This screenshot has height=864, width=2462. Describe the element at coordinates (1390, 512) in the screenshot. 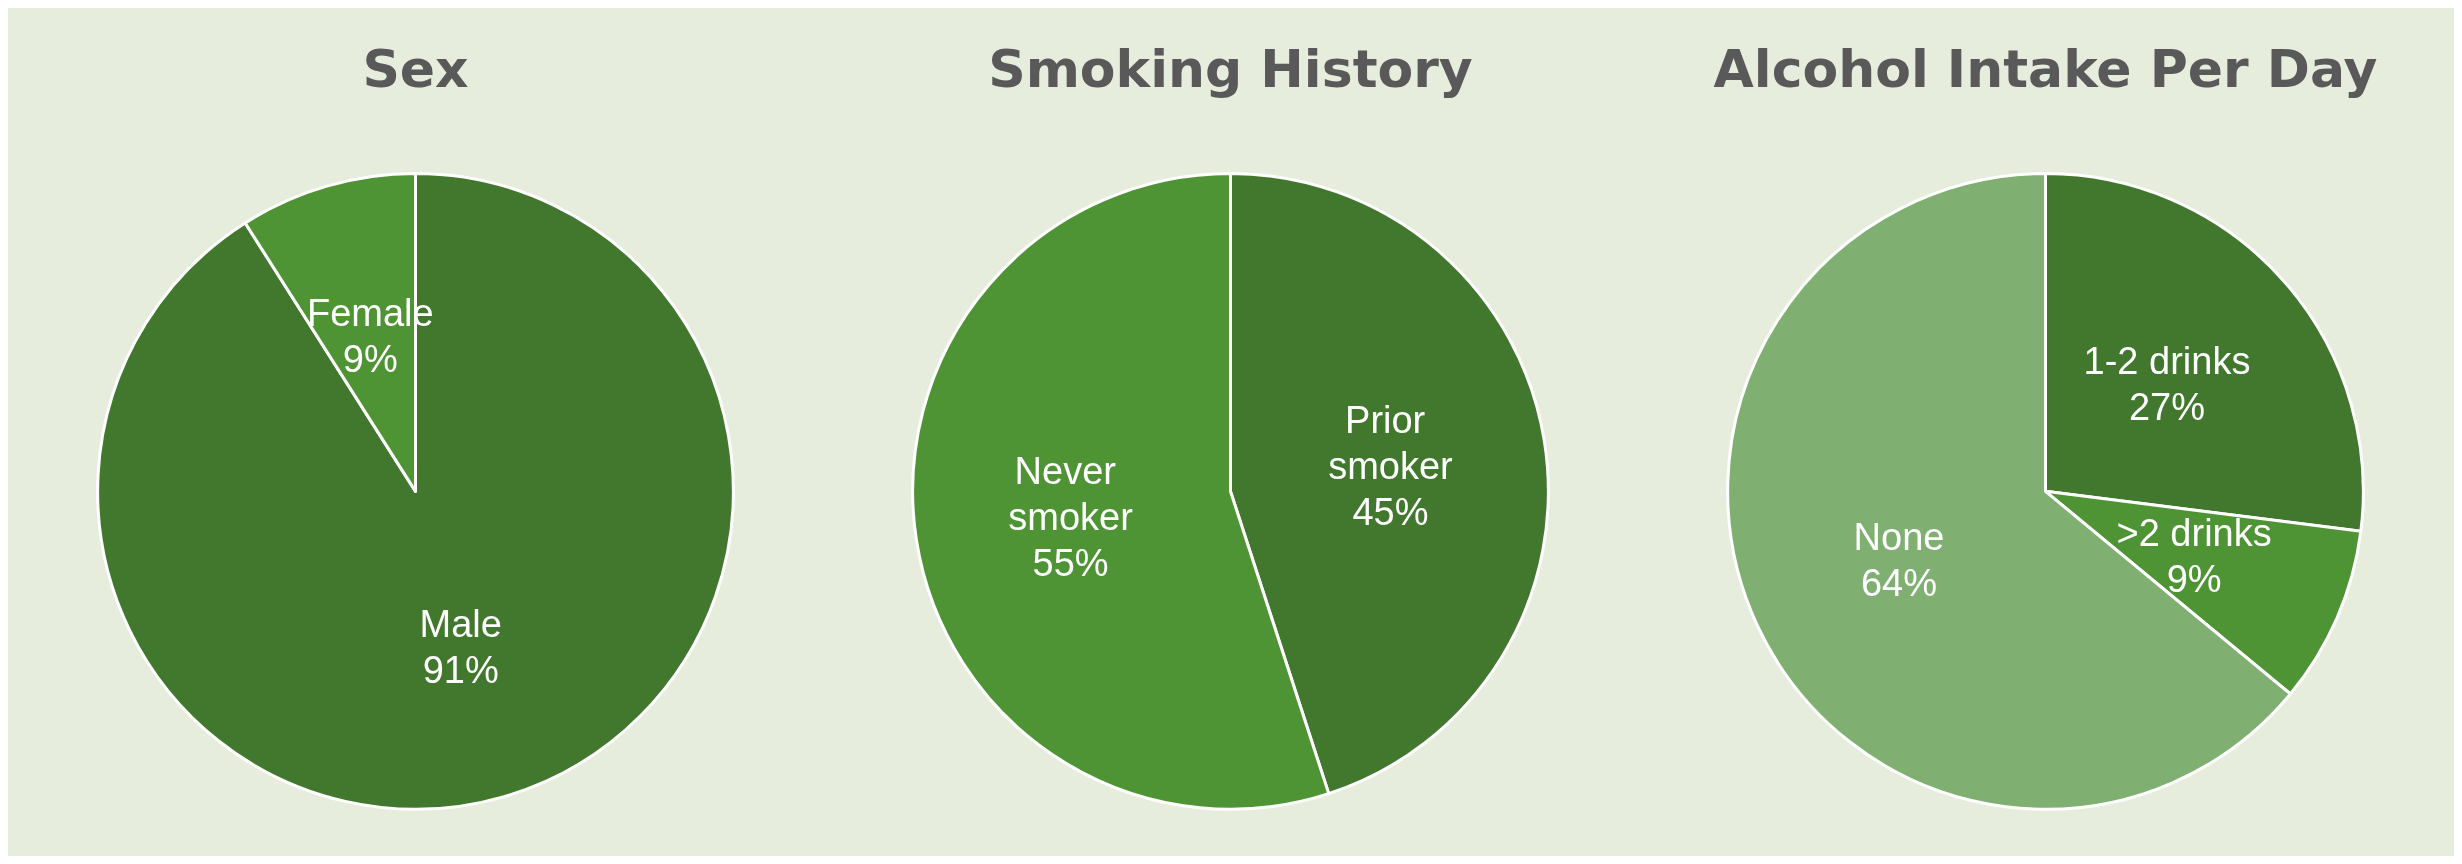

I see `data-label: 45%` at that location.